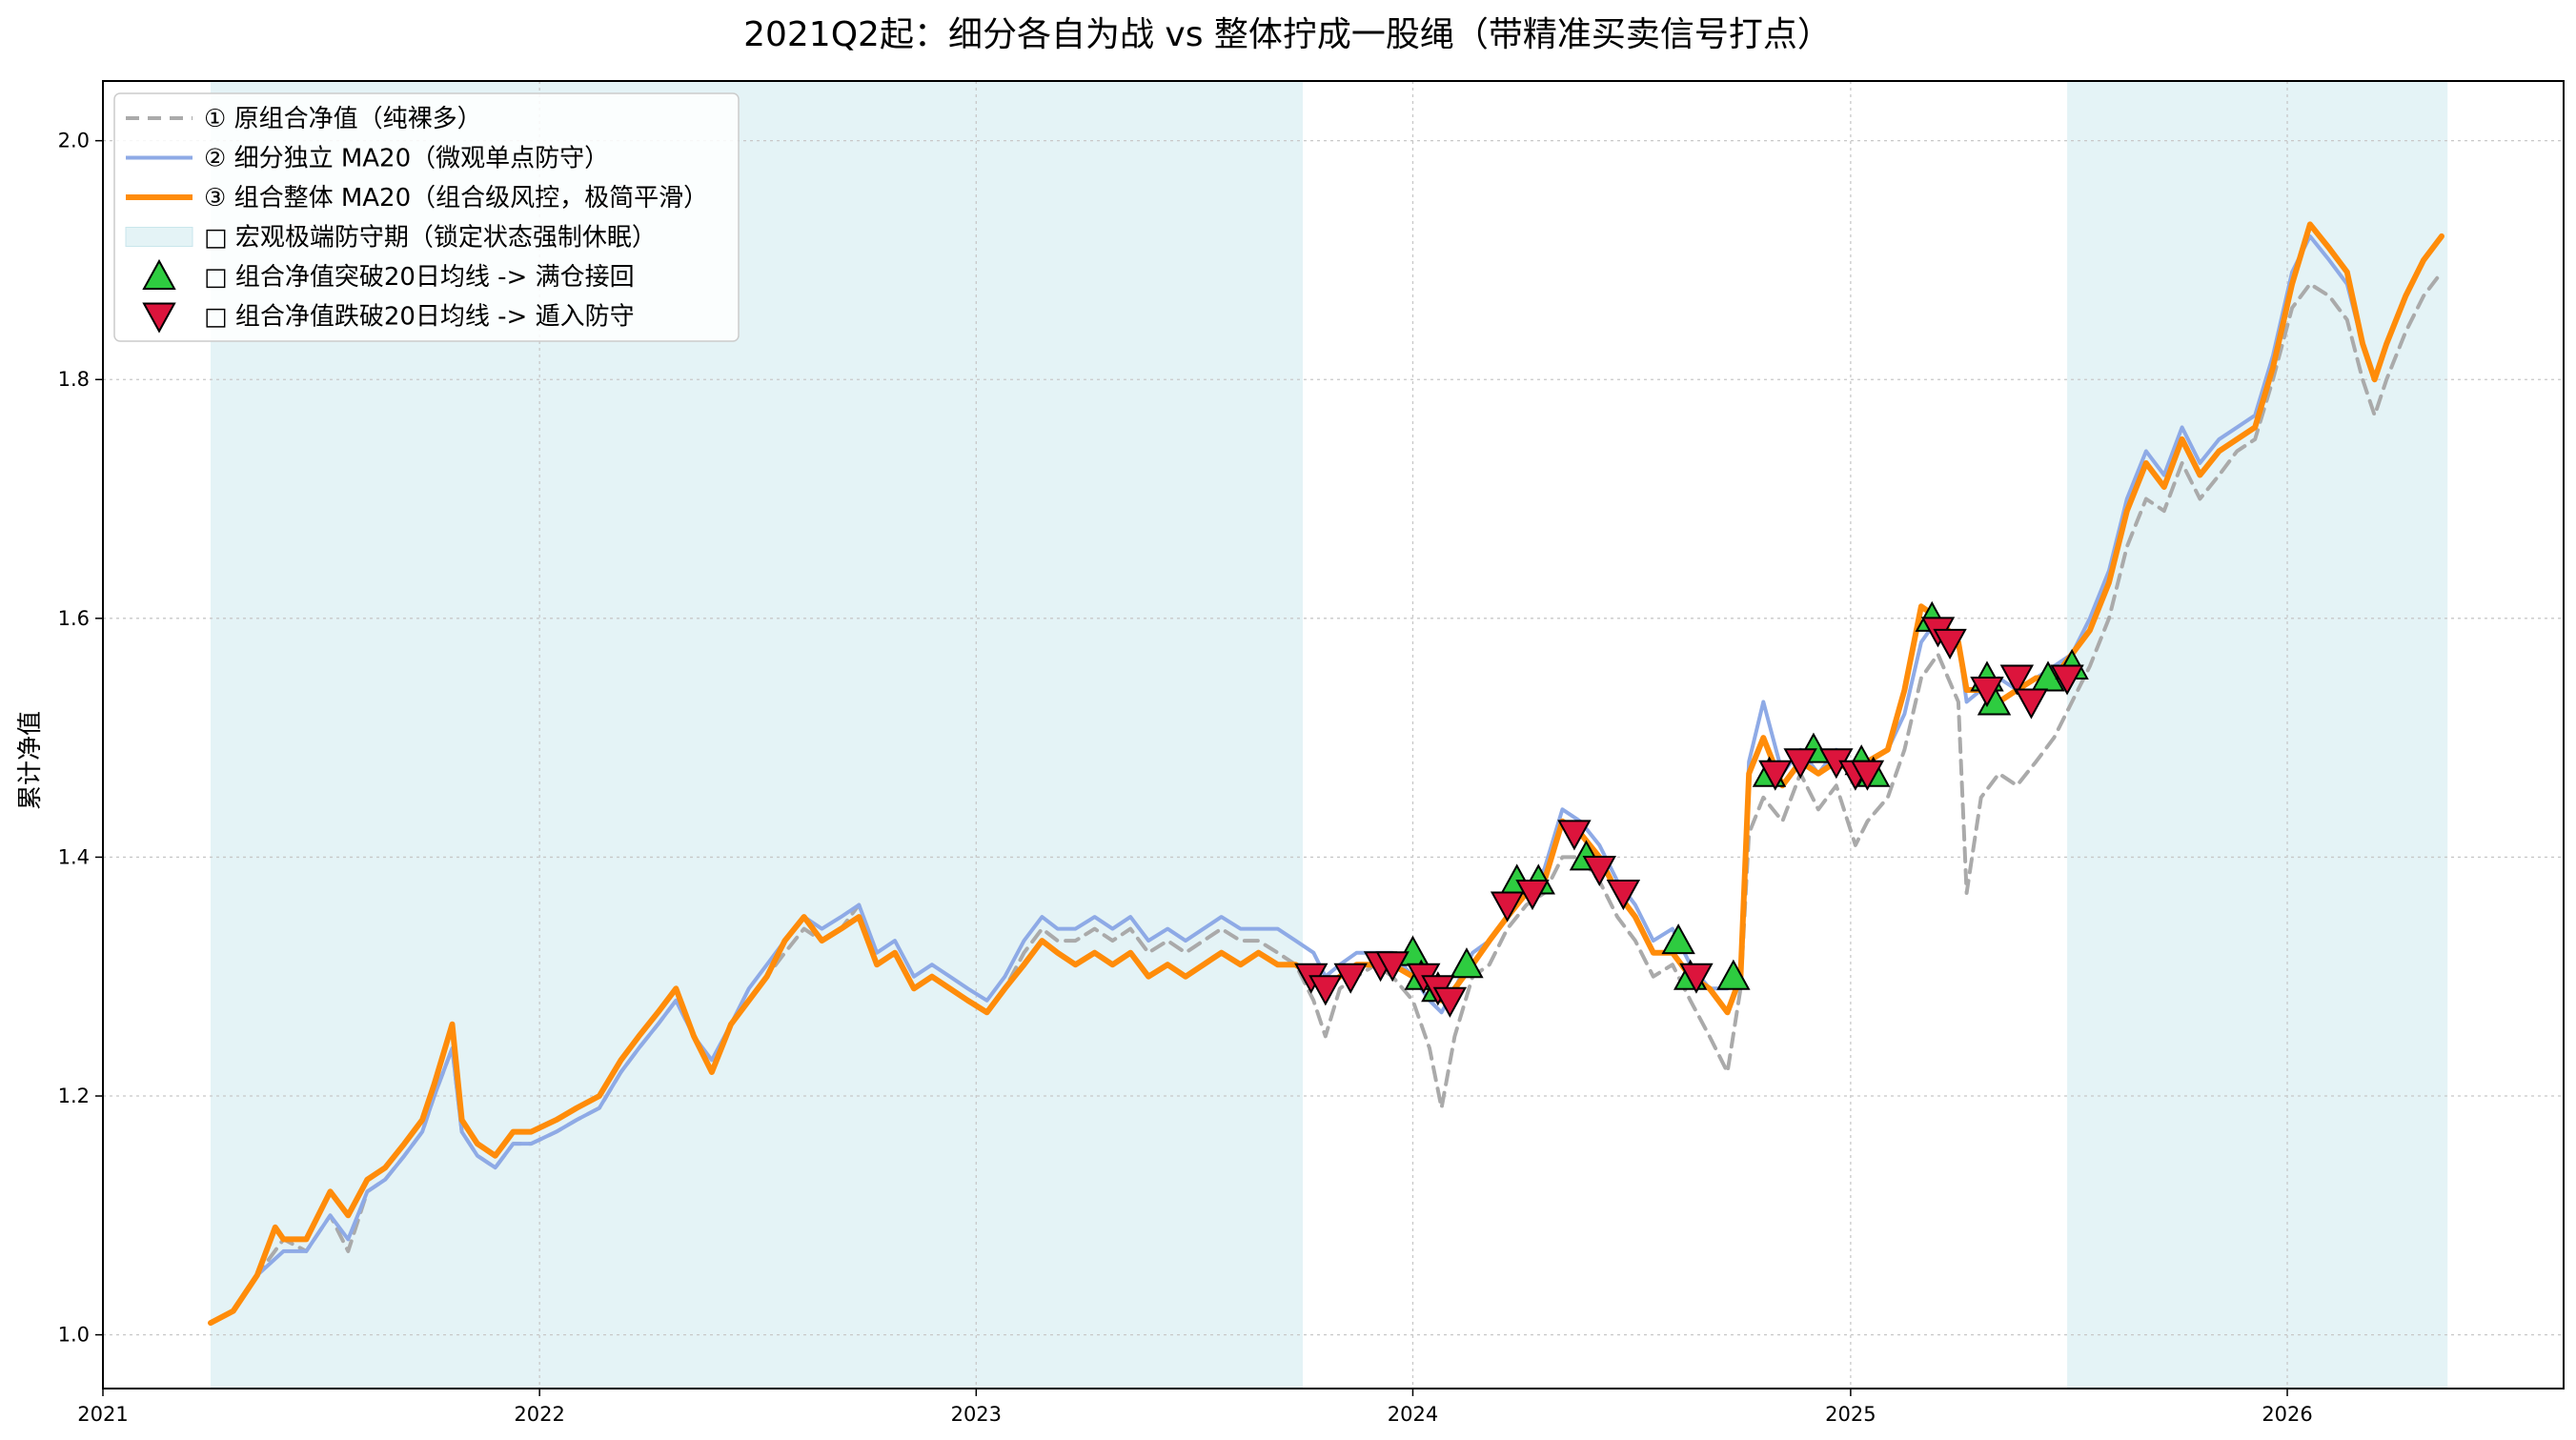 The image size is (2576, 1440). I want to click on y-tick-label-2.0: 2.0, so click(74, 141).